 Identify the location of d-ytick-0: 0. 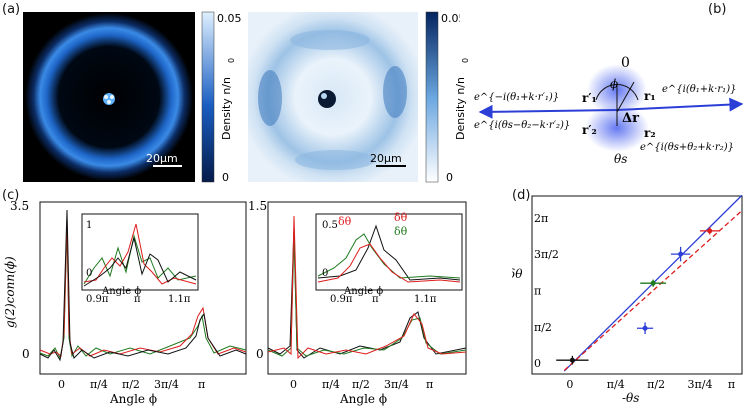
(537, 363).